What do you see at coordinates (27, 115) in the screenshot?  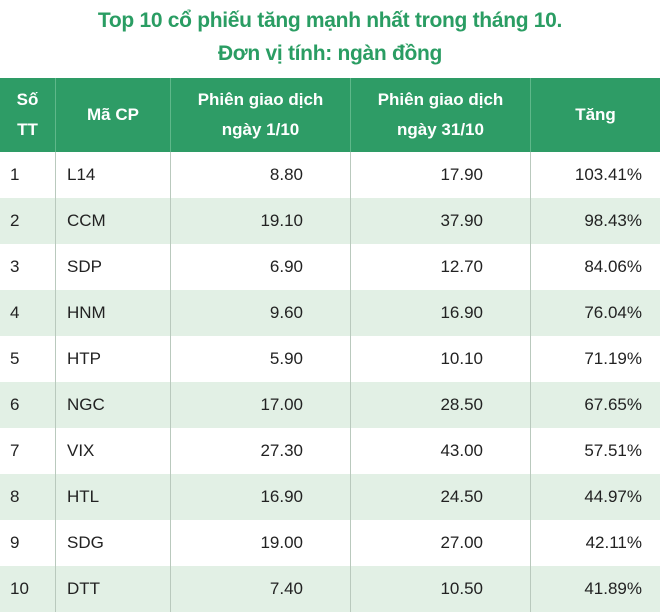 I see `header-cell: Số TT` at bounding box center [27, 115].